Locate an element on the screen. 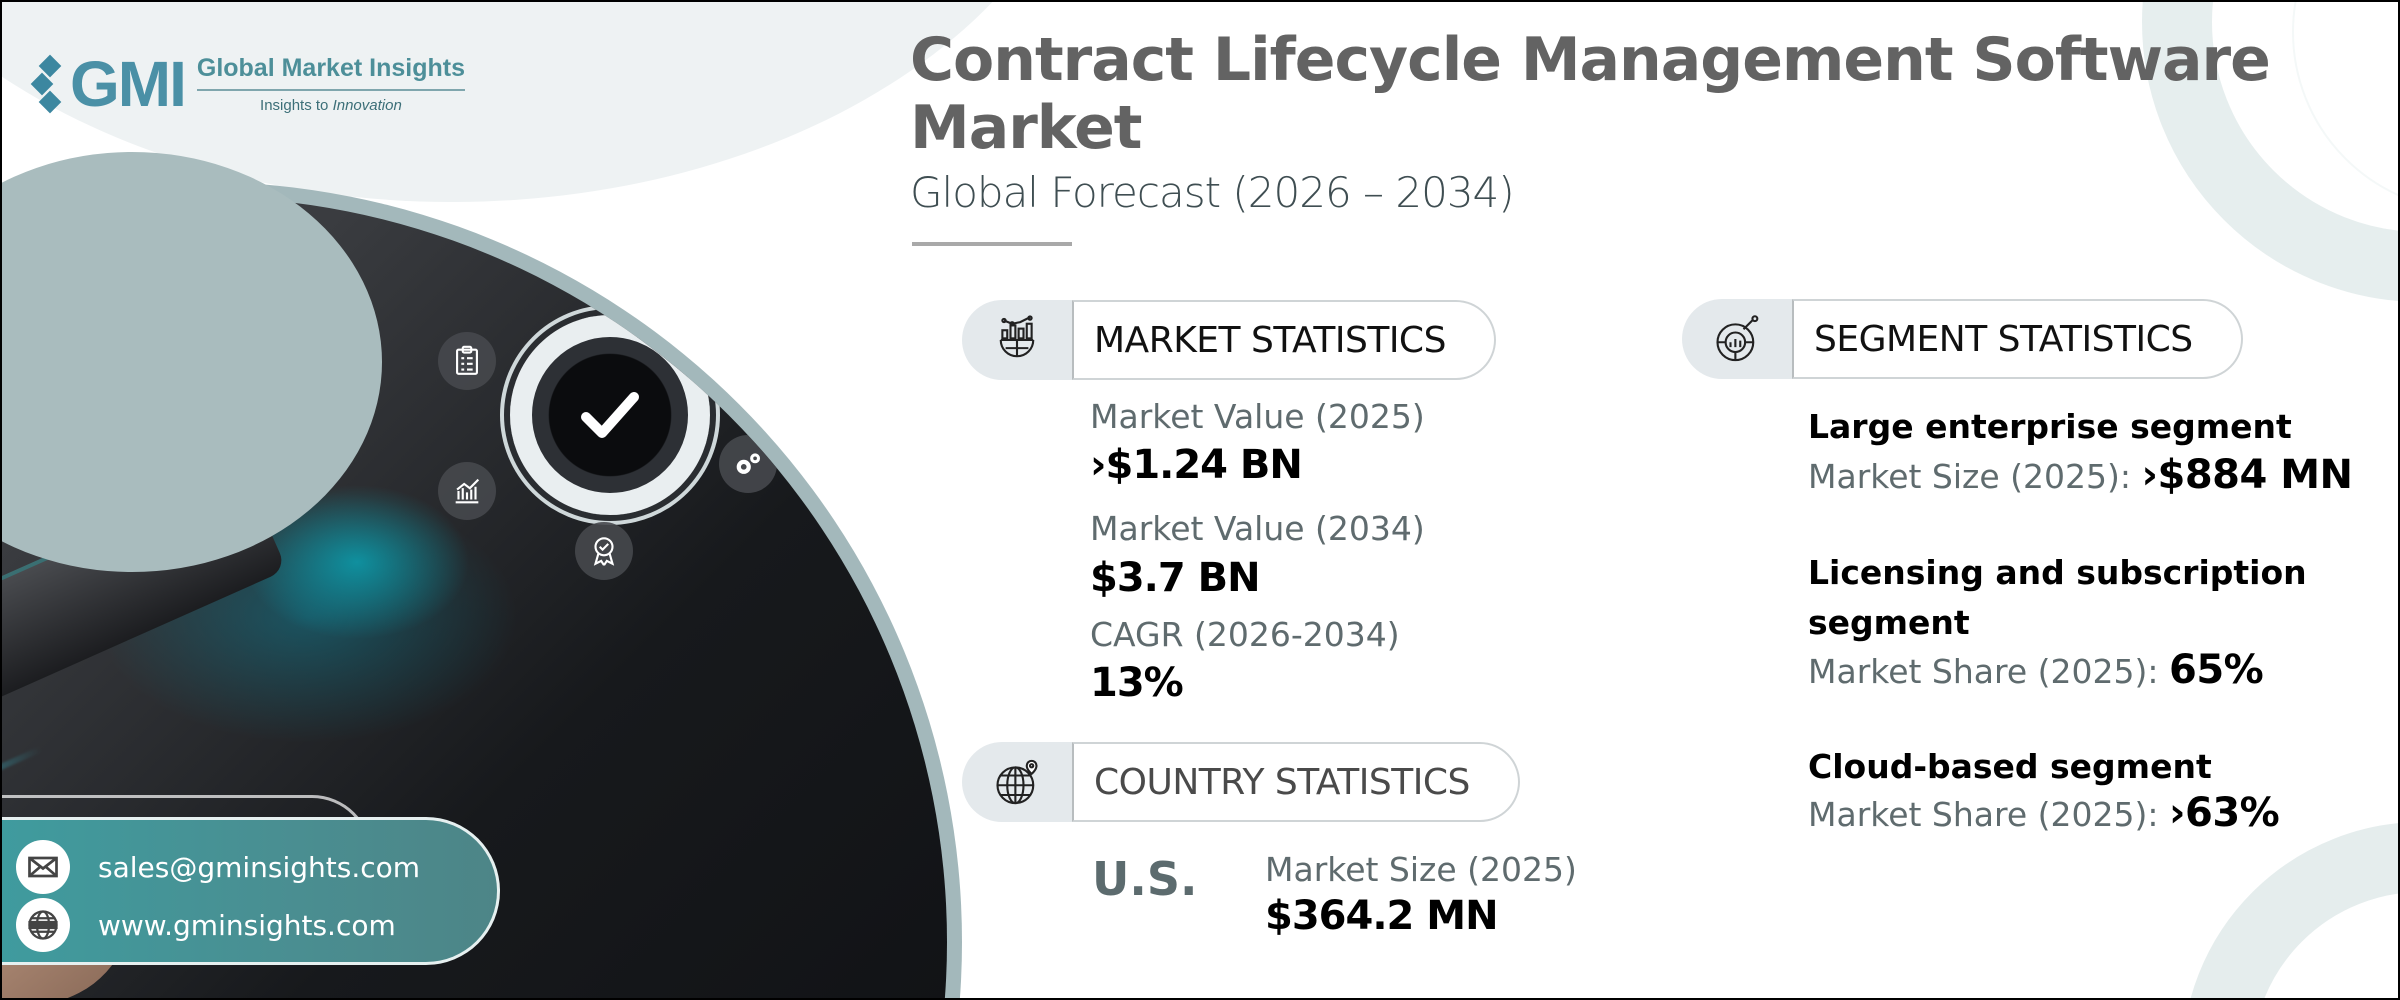  email-text: sales@gminsights.com is located at coordinates (259, 867).